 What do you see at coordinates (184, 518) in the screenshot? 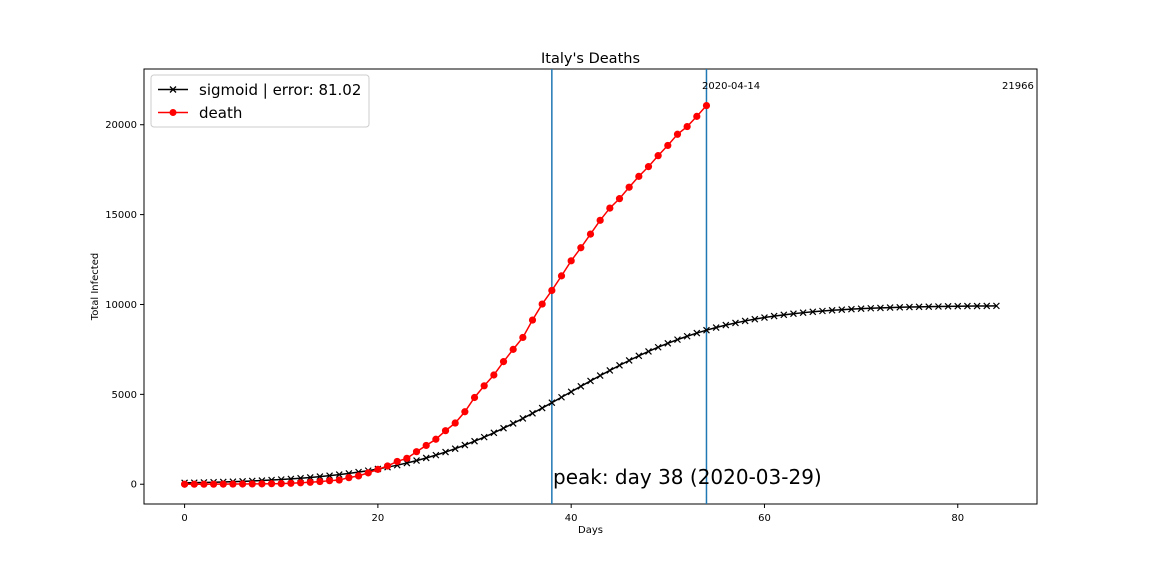
I see `x-tick-label: 0` at bounding box center [184, 518].